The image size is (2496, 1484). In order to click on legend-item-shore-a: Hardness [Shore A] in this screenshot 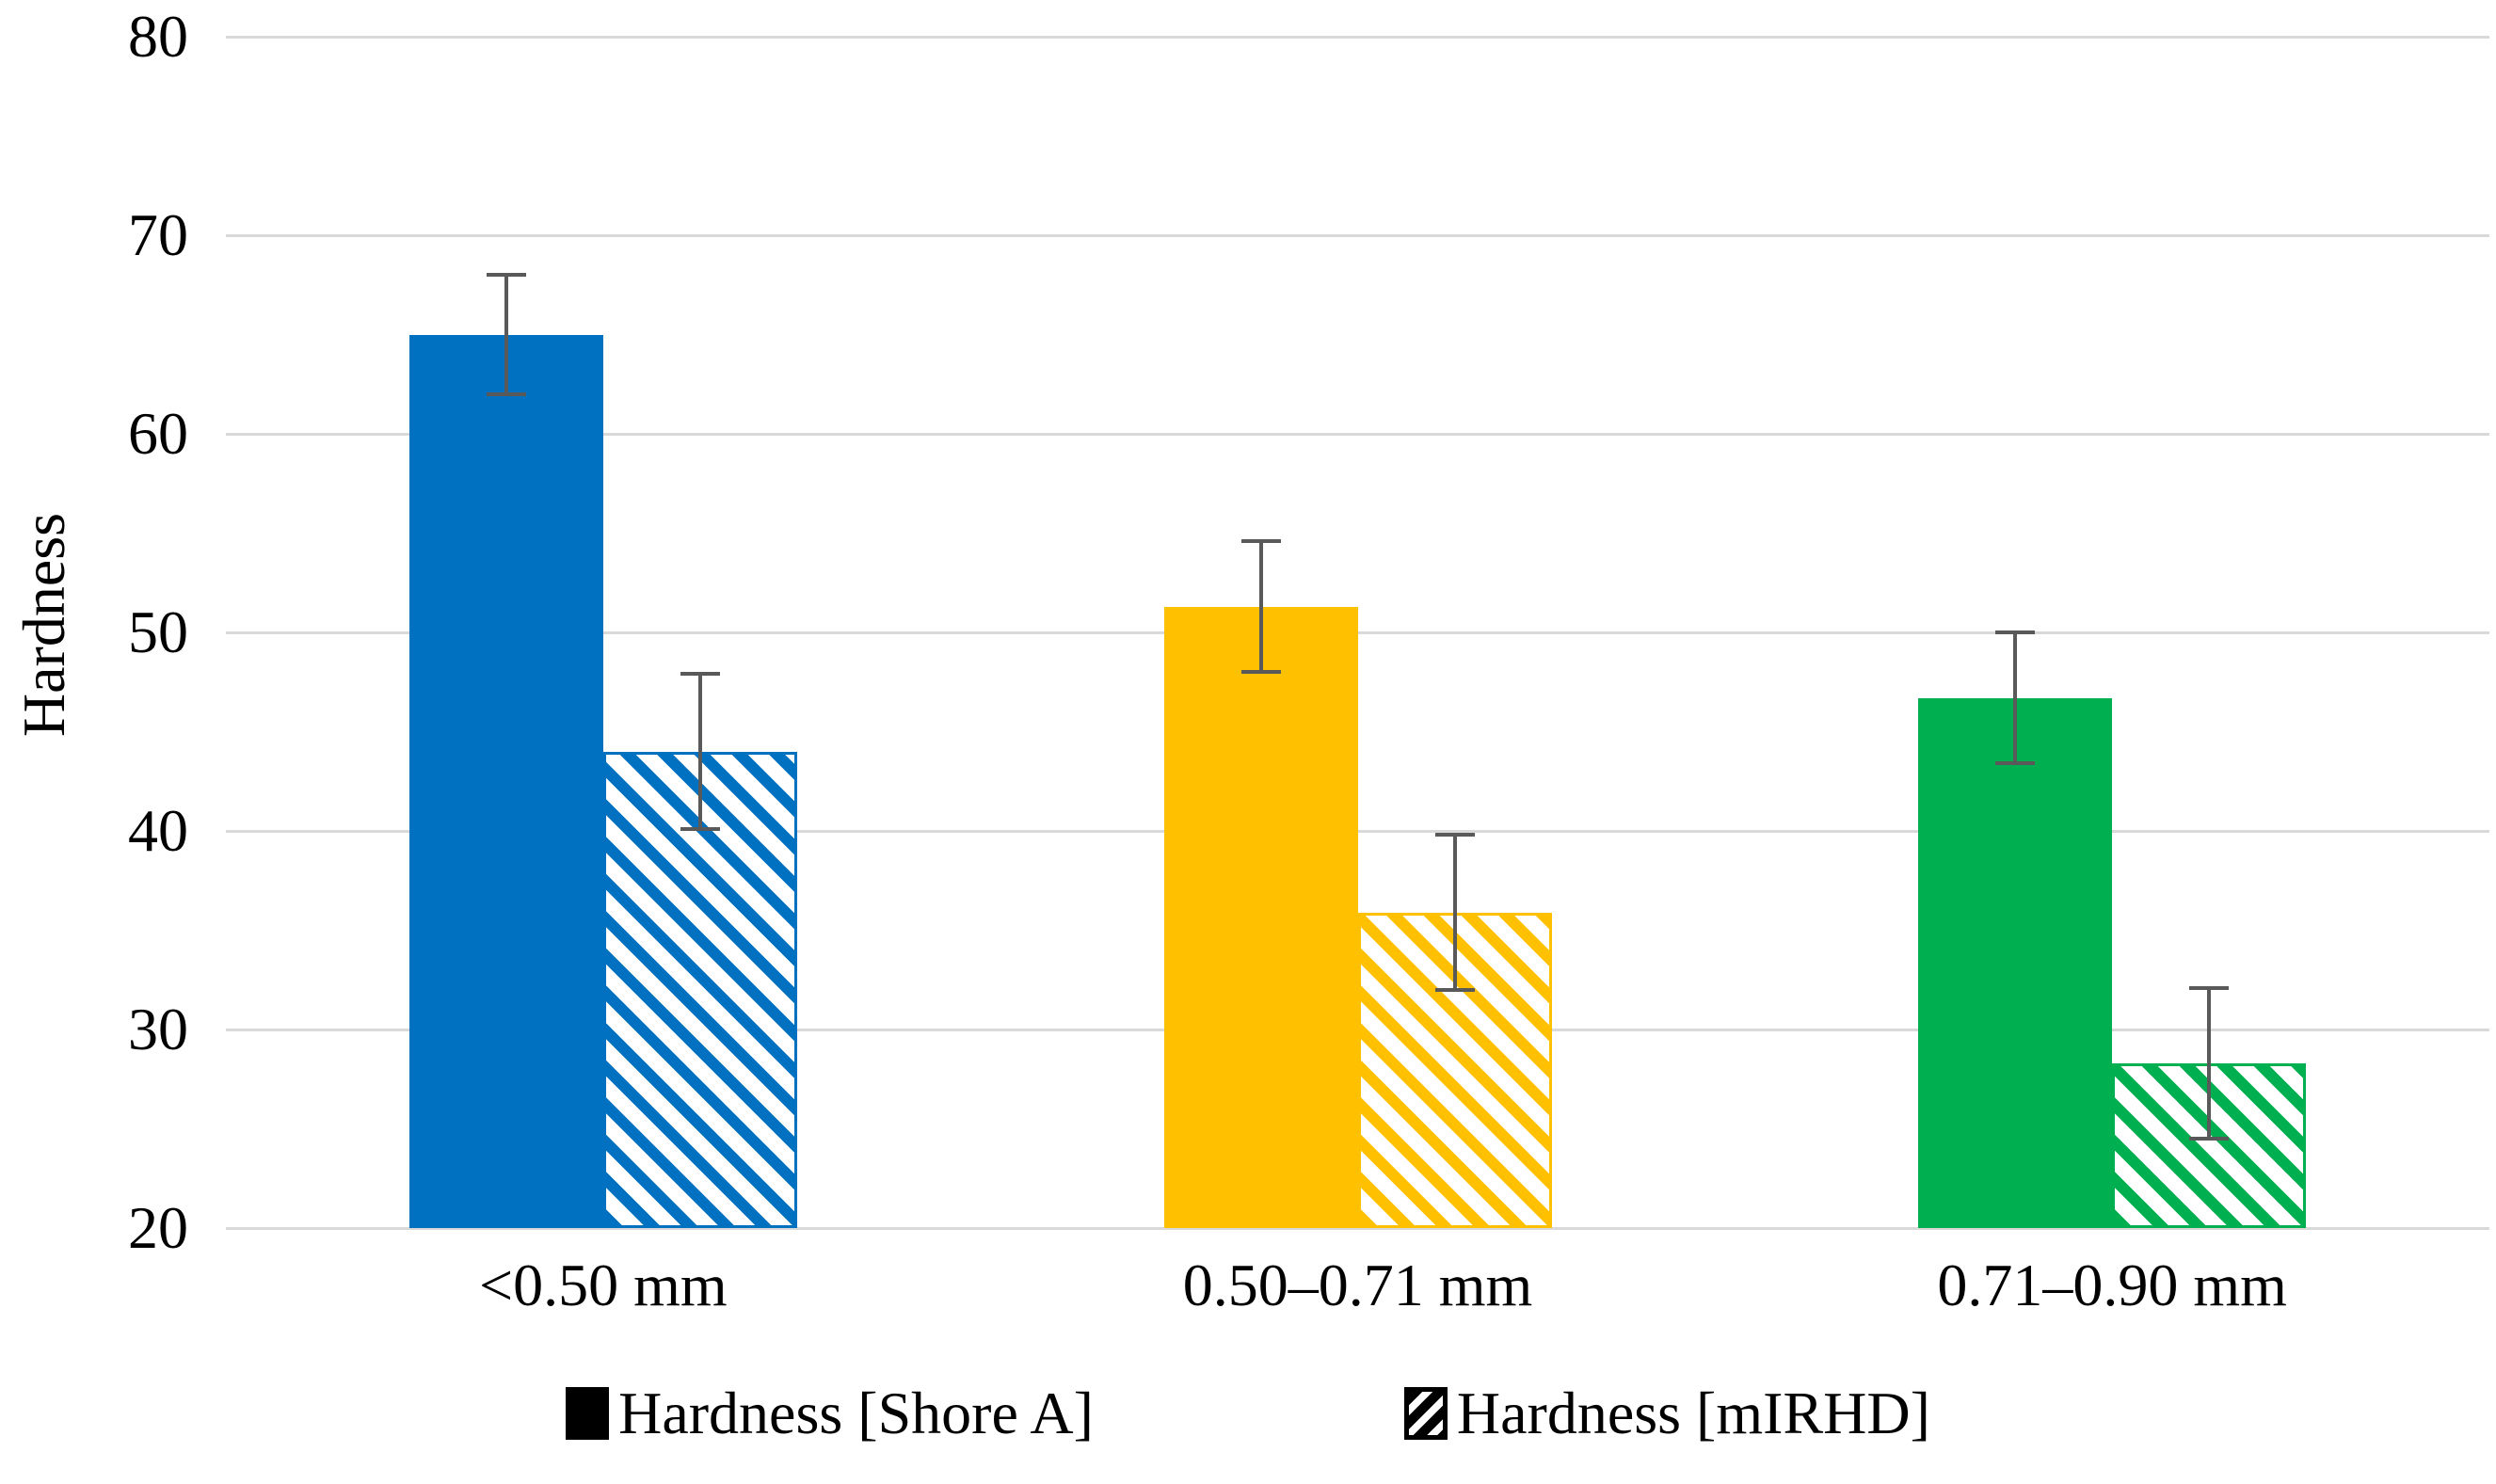, I will do `click(830, 1413)`.